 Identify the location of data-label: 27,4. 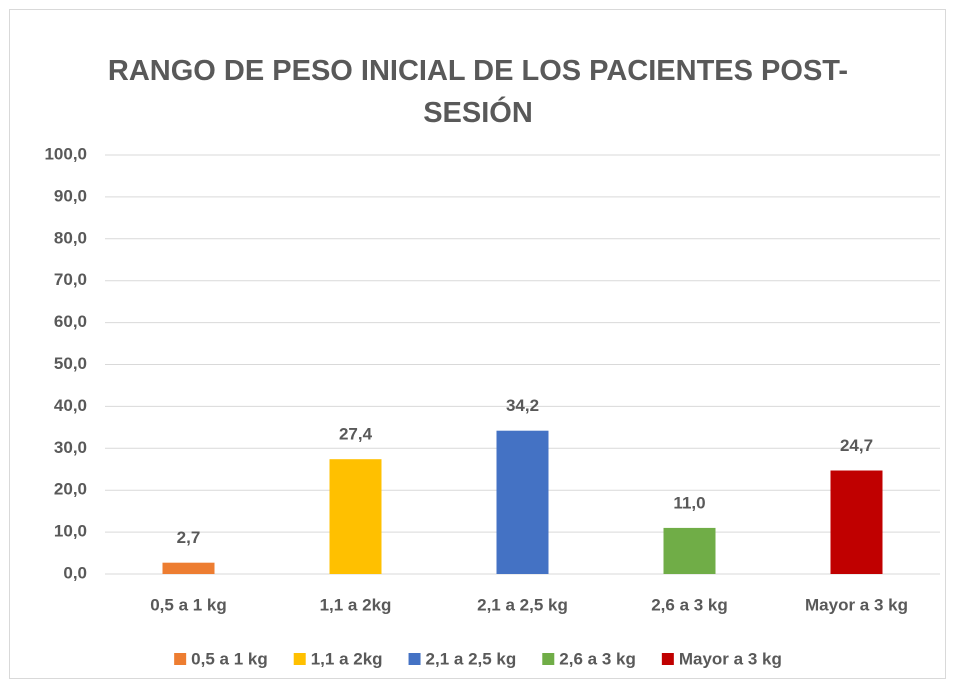
(356, 434).